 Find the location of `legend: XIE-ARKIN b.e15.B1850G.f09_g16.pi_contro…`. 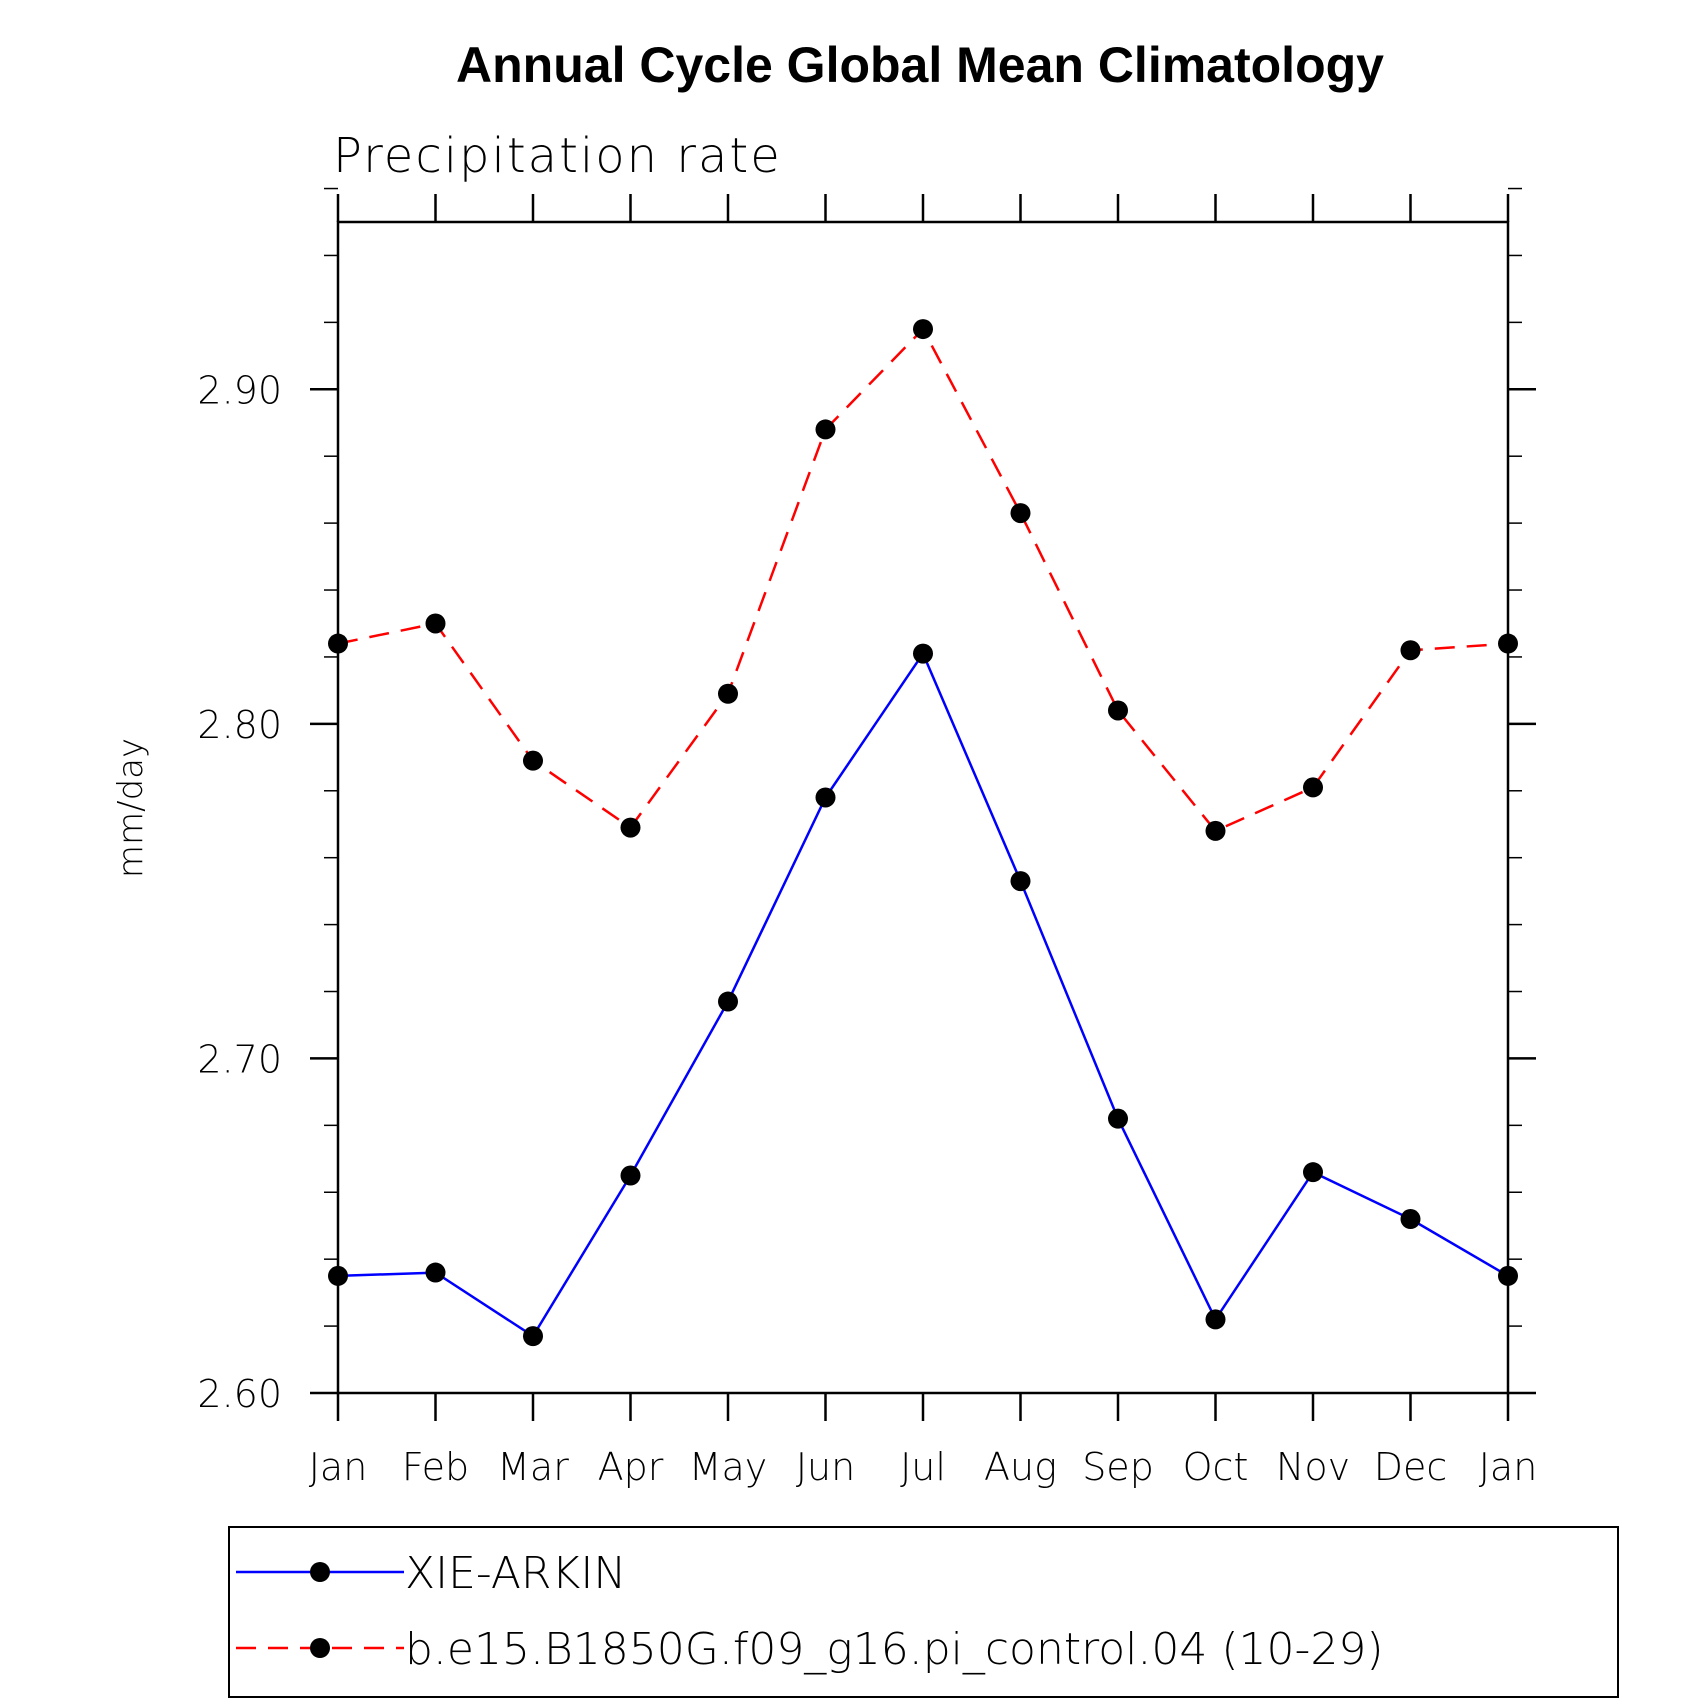

legend: XIE-ARKIN b.e15.B1850G.f09_g16.pi_contro… is located at coordinates (923, 1612).